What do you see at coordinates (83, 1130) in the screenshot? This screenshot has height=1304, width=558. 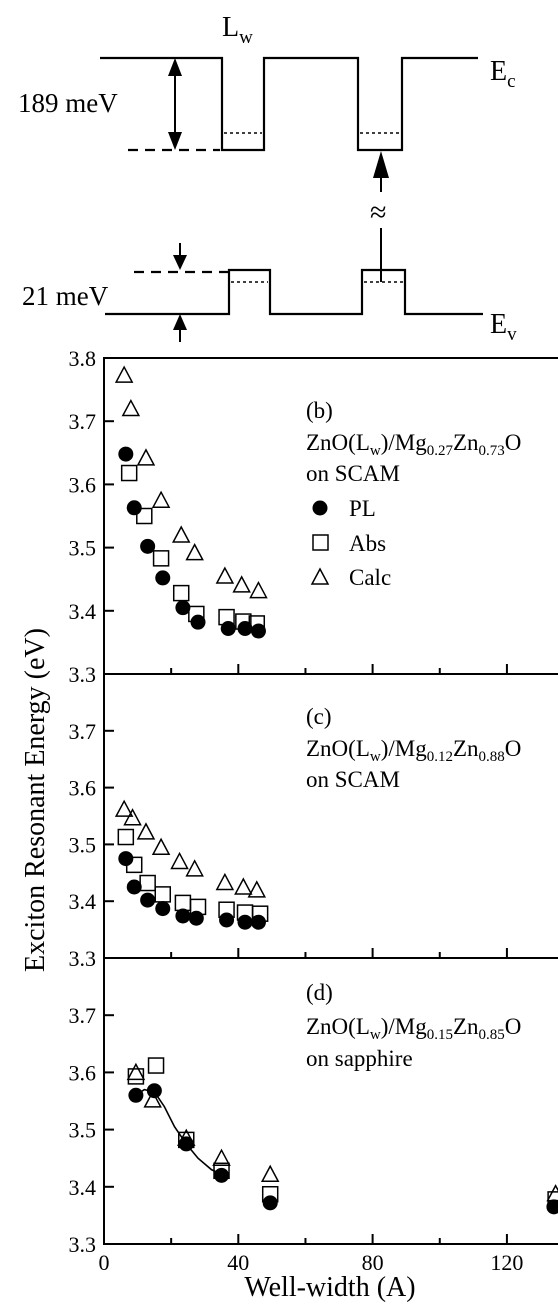 I see `panel-d-ytick-label: 3.5` at bounding box center [83, 1130].